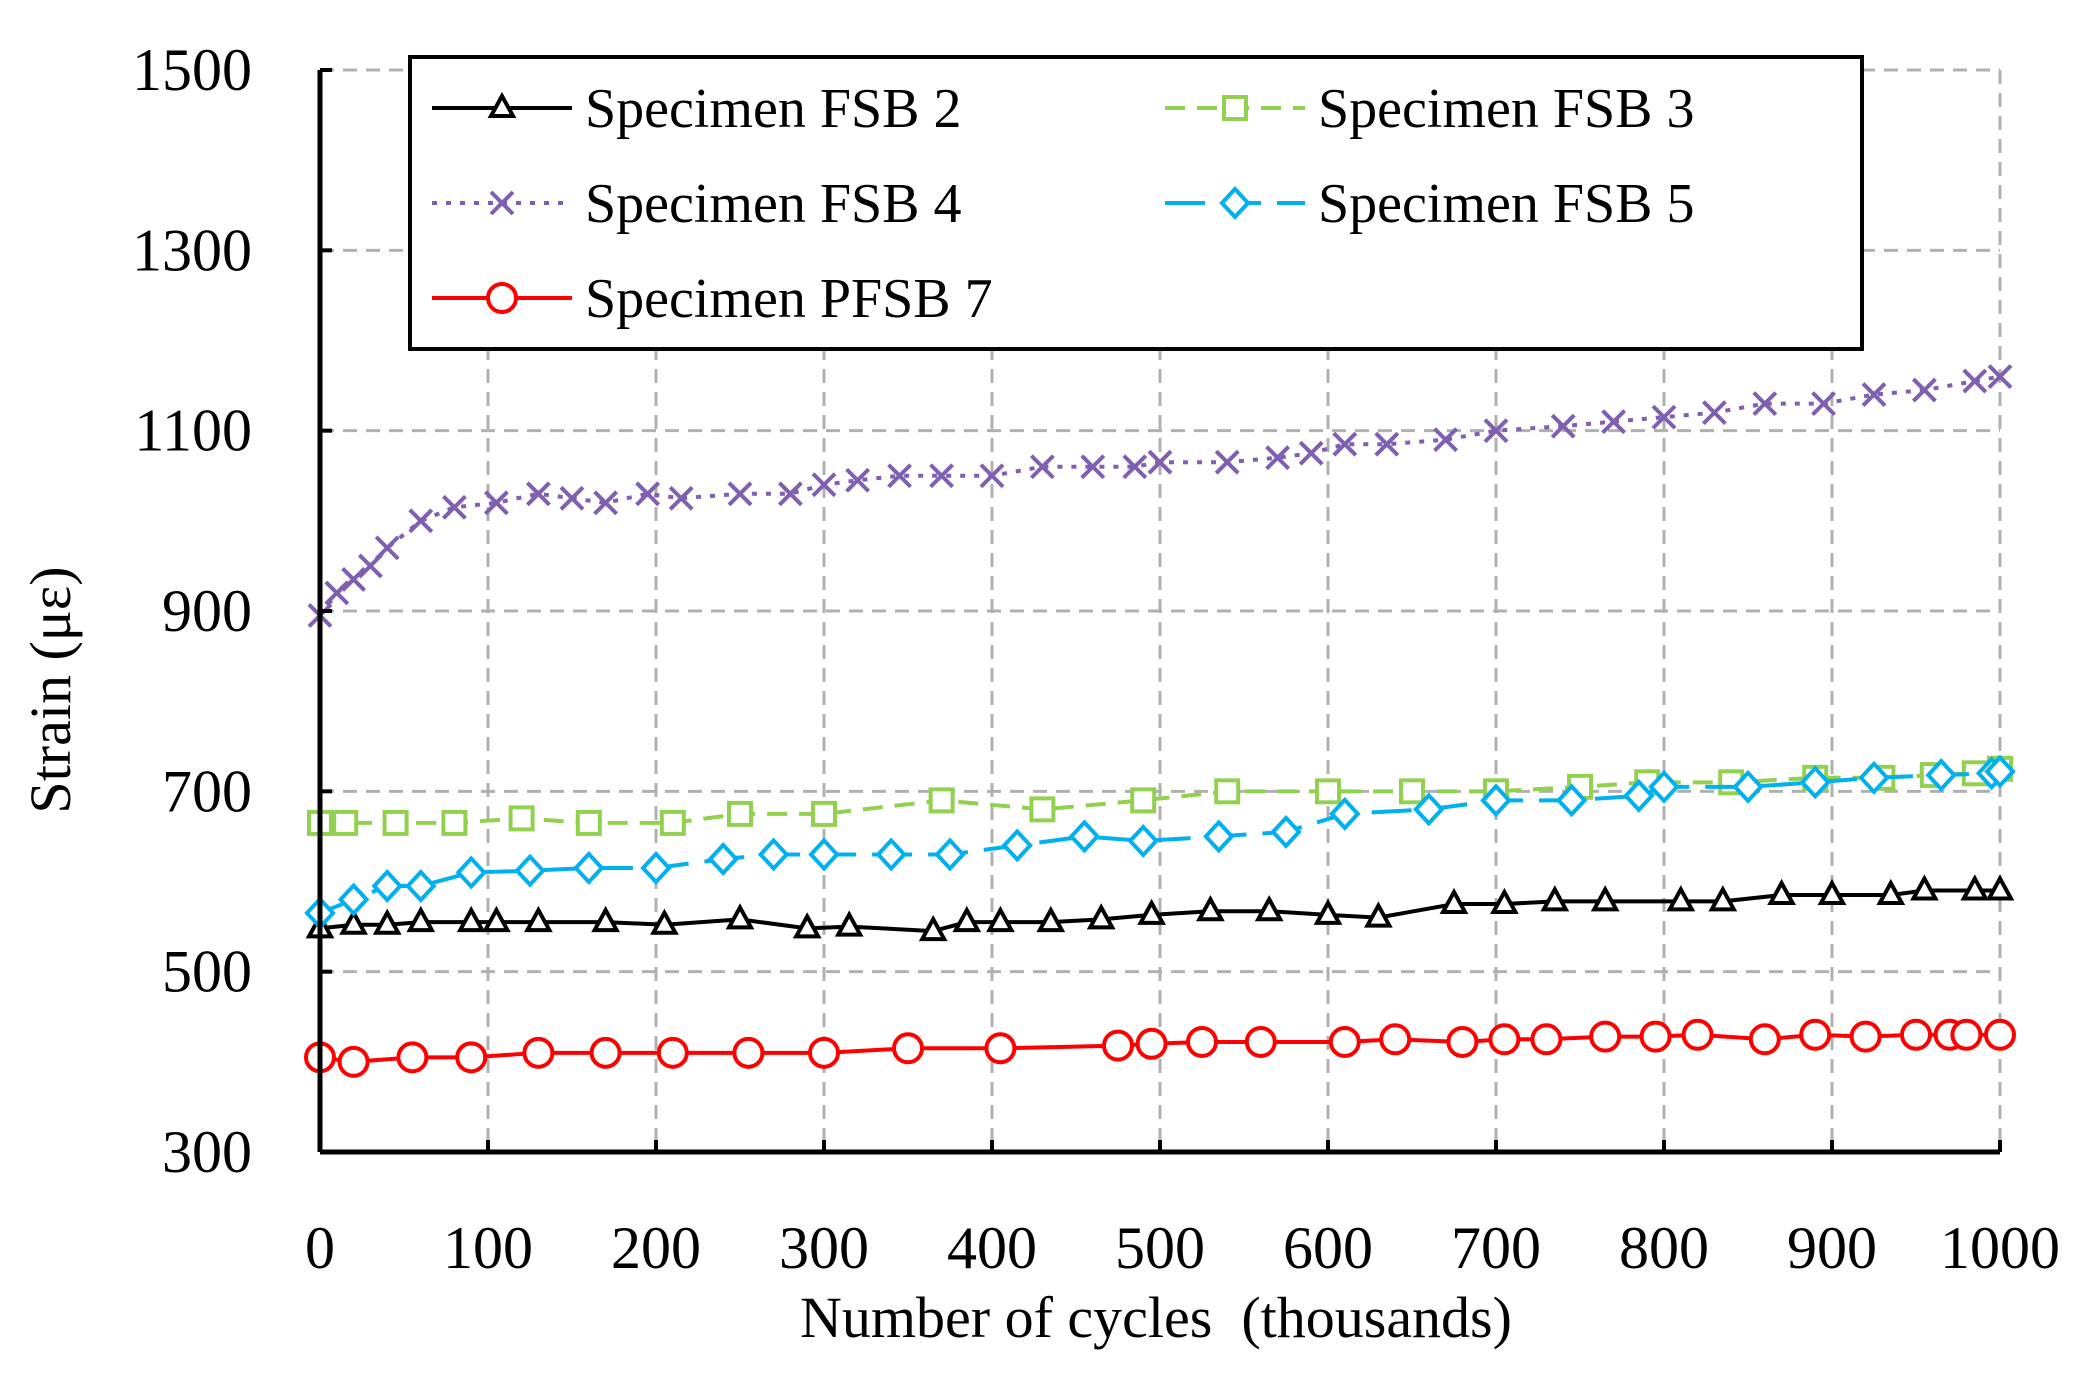 The width and height of the screenshot is (2095, 1386). I want to click on y-tick-label: 900, so click(207, 611).